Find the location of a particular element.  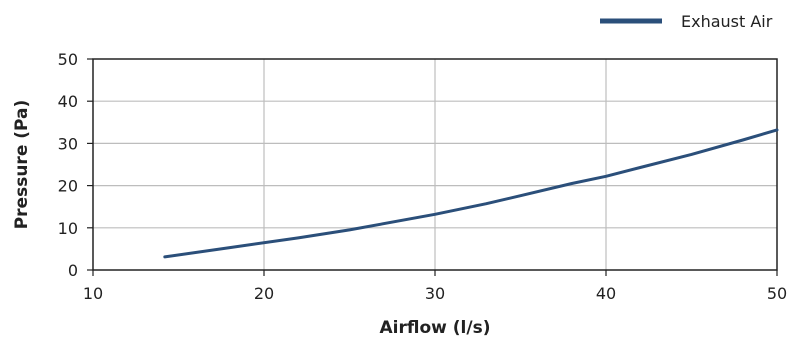

y-tick-label: 40 is located at coordinates (68, 101).